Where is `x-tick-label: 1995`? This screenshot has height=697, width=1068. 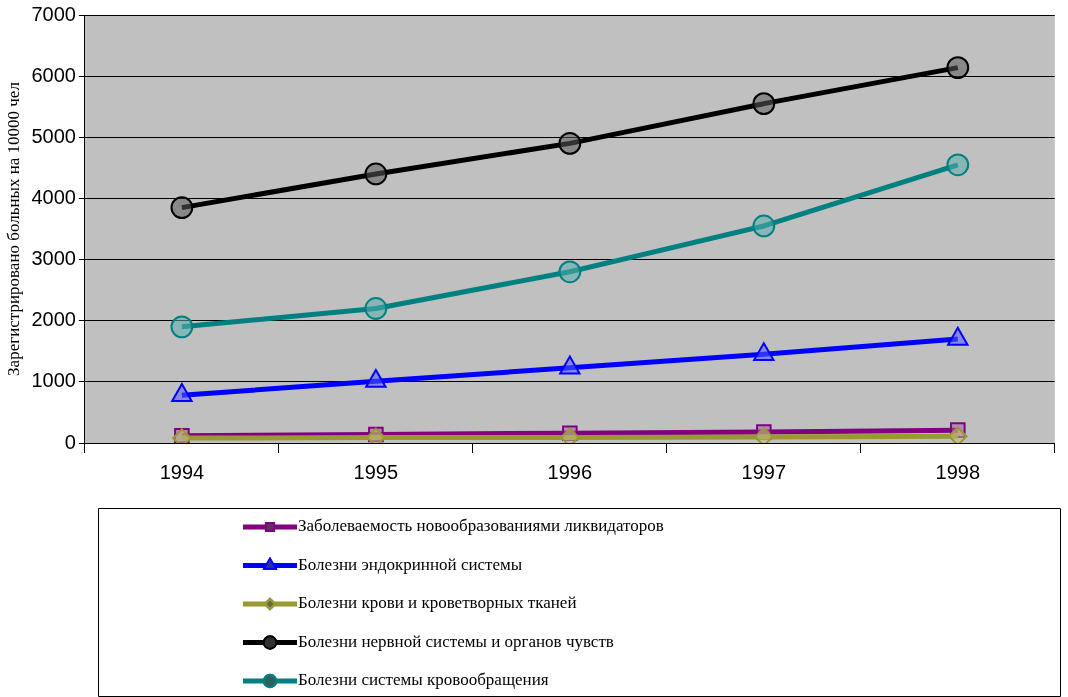
x-tick-label: 1995 is located at coordinates (376, 471).